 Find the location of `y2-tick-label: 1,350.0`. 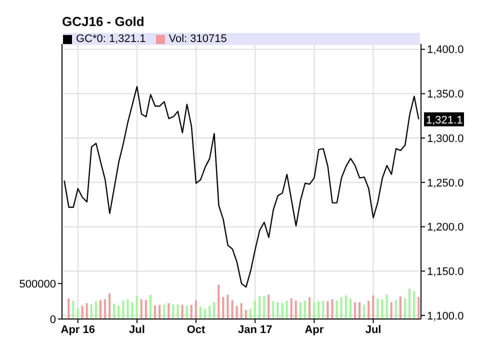

y2-tick-label: 1,350.0 is located at coordinates (445, 94).